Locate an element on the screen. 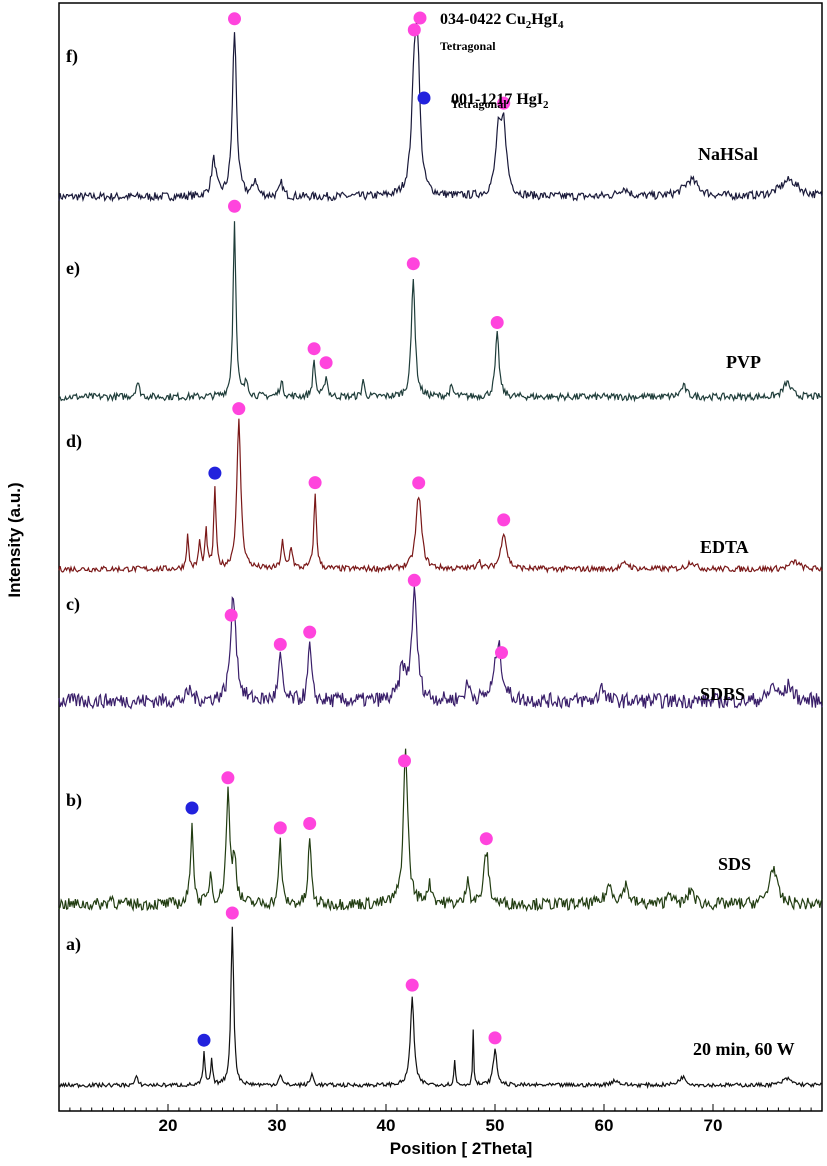  x-tick-label: 30 is located at coordinates (277, 1125).